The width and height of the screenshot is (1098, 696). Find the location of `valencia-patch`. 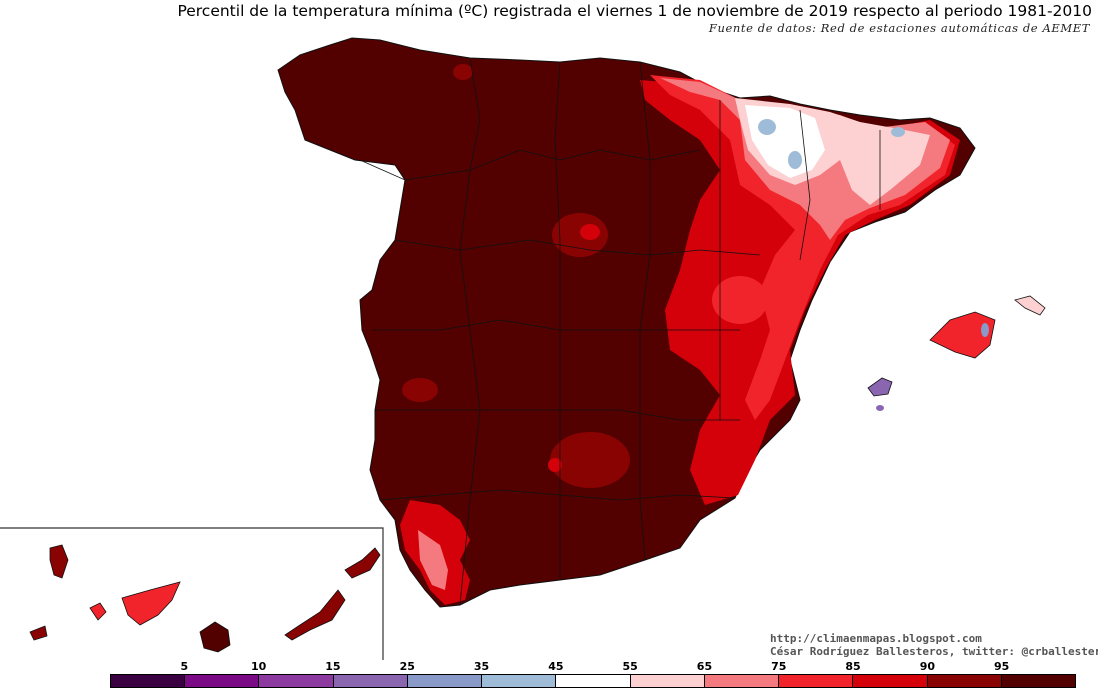

valencia-patch is located at coordinates (740, 300).